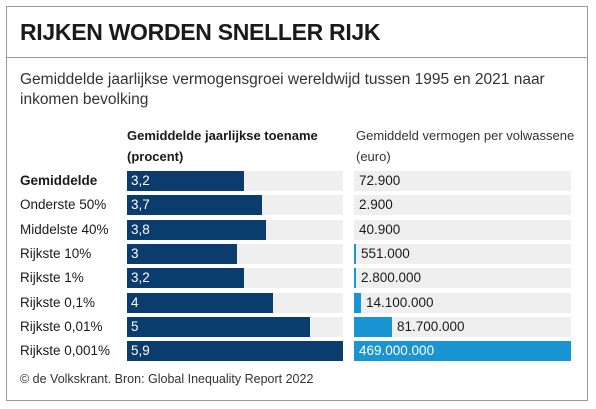 The width and height of the screenshot is (596, 409). What do you see at coordinates (140, 204) in the screenshot?
I see `growth-value-label: 3,7` at bounding box center [140, 204].